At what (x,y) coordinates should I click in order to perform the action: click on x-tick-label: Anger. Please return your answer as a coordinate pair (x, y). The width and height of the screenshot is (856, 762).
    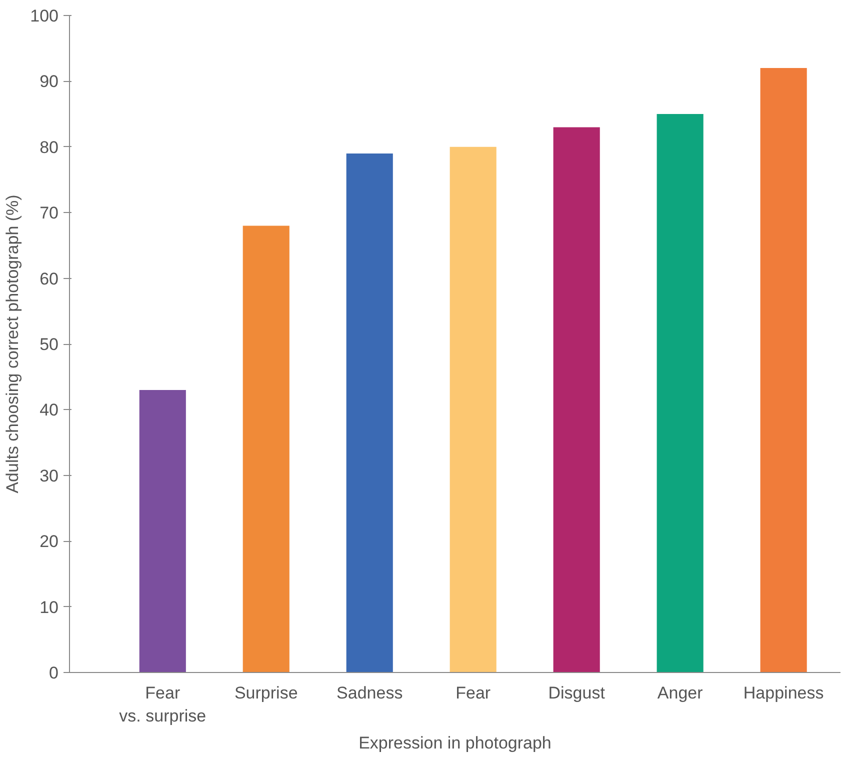
    Looking at the image, I should click on (680, 693).